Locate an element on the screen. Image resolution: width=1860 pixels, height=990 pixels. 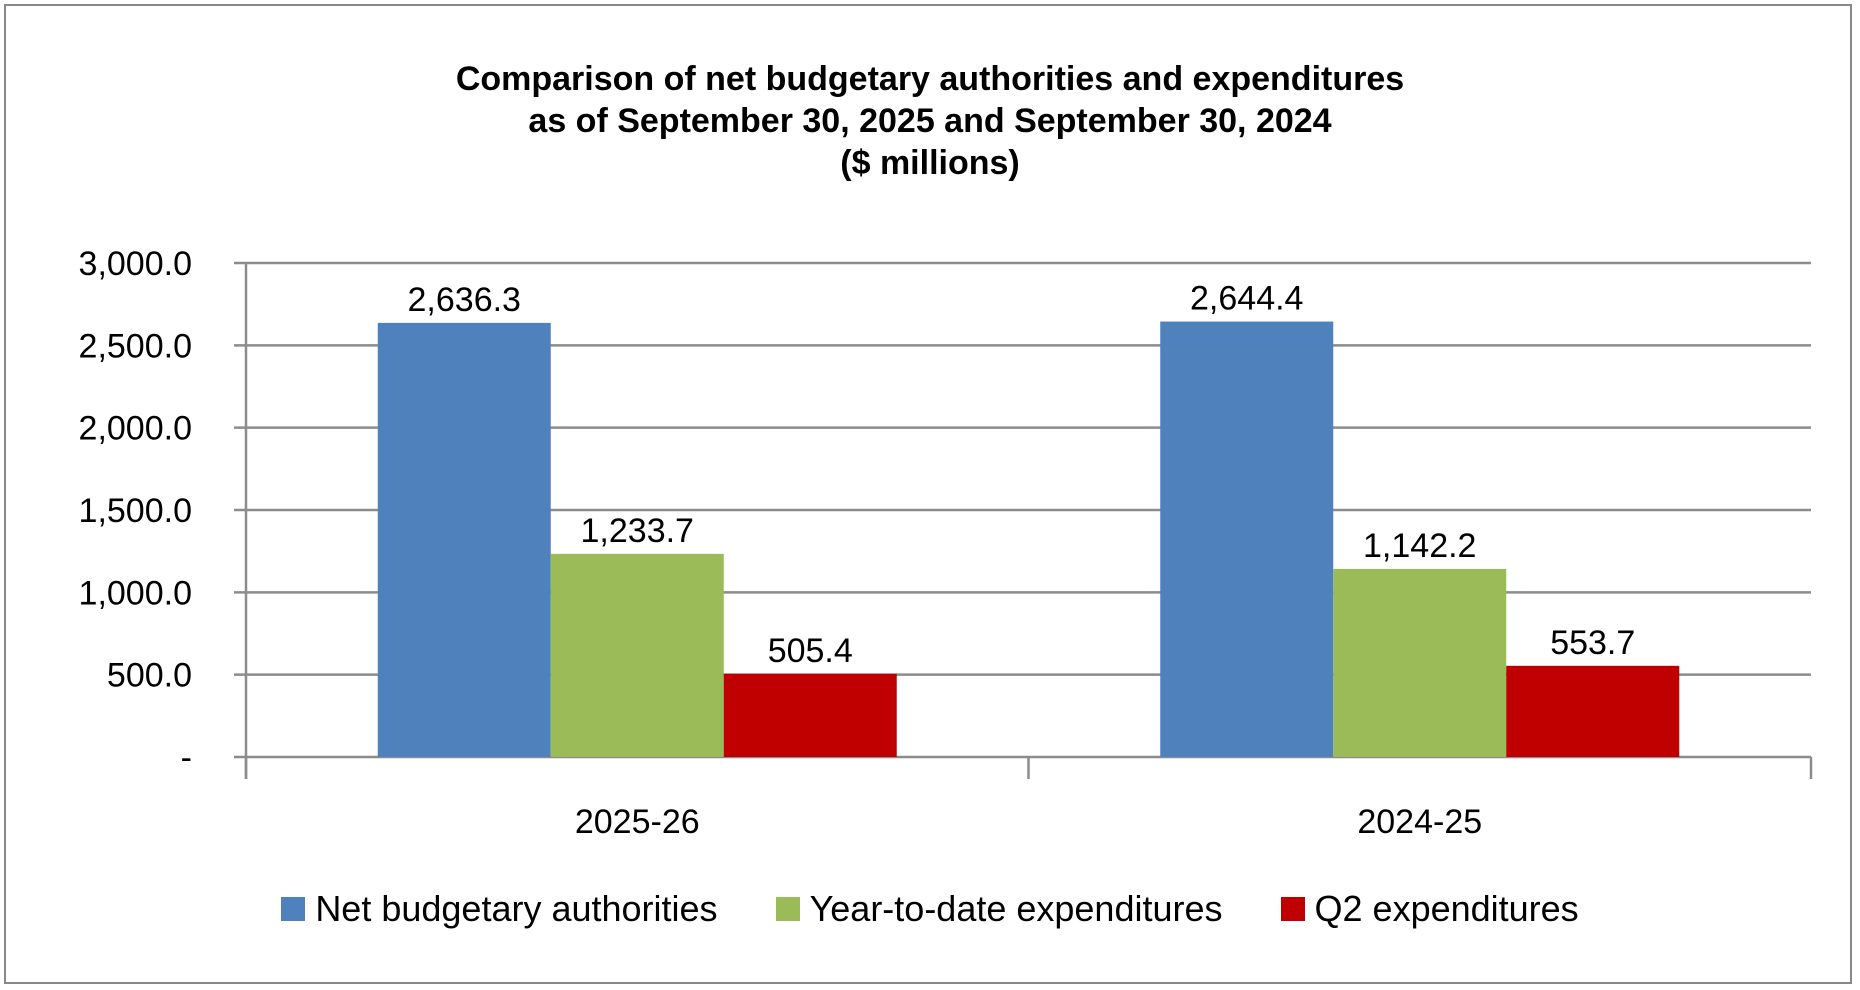
y-tick-label: 3,000.0 is located at coordinates (135, 264).